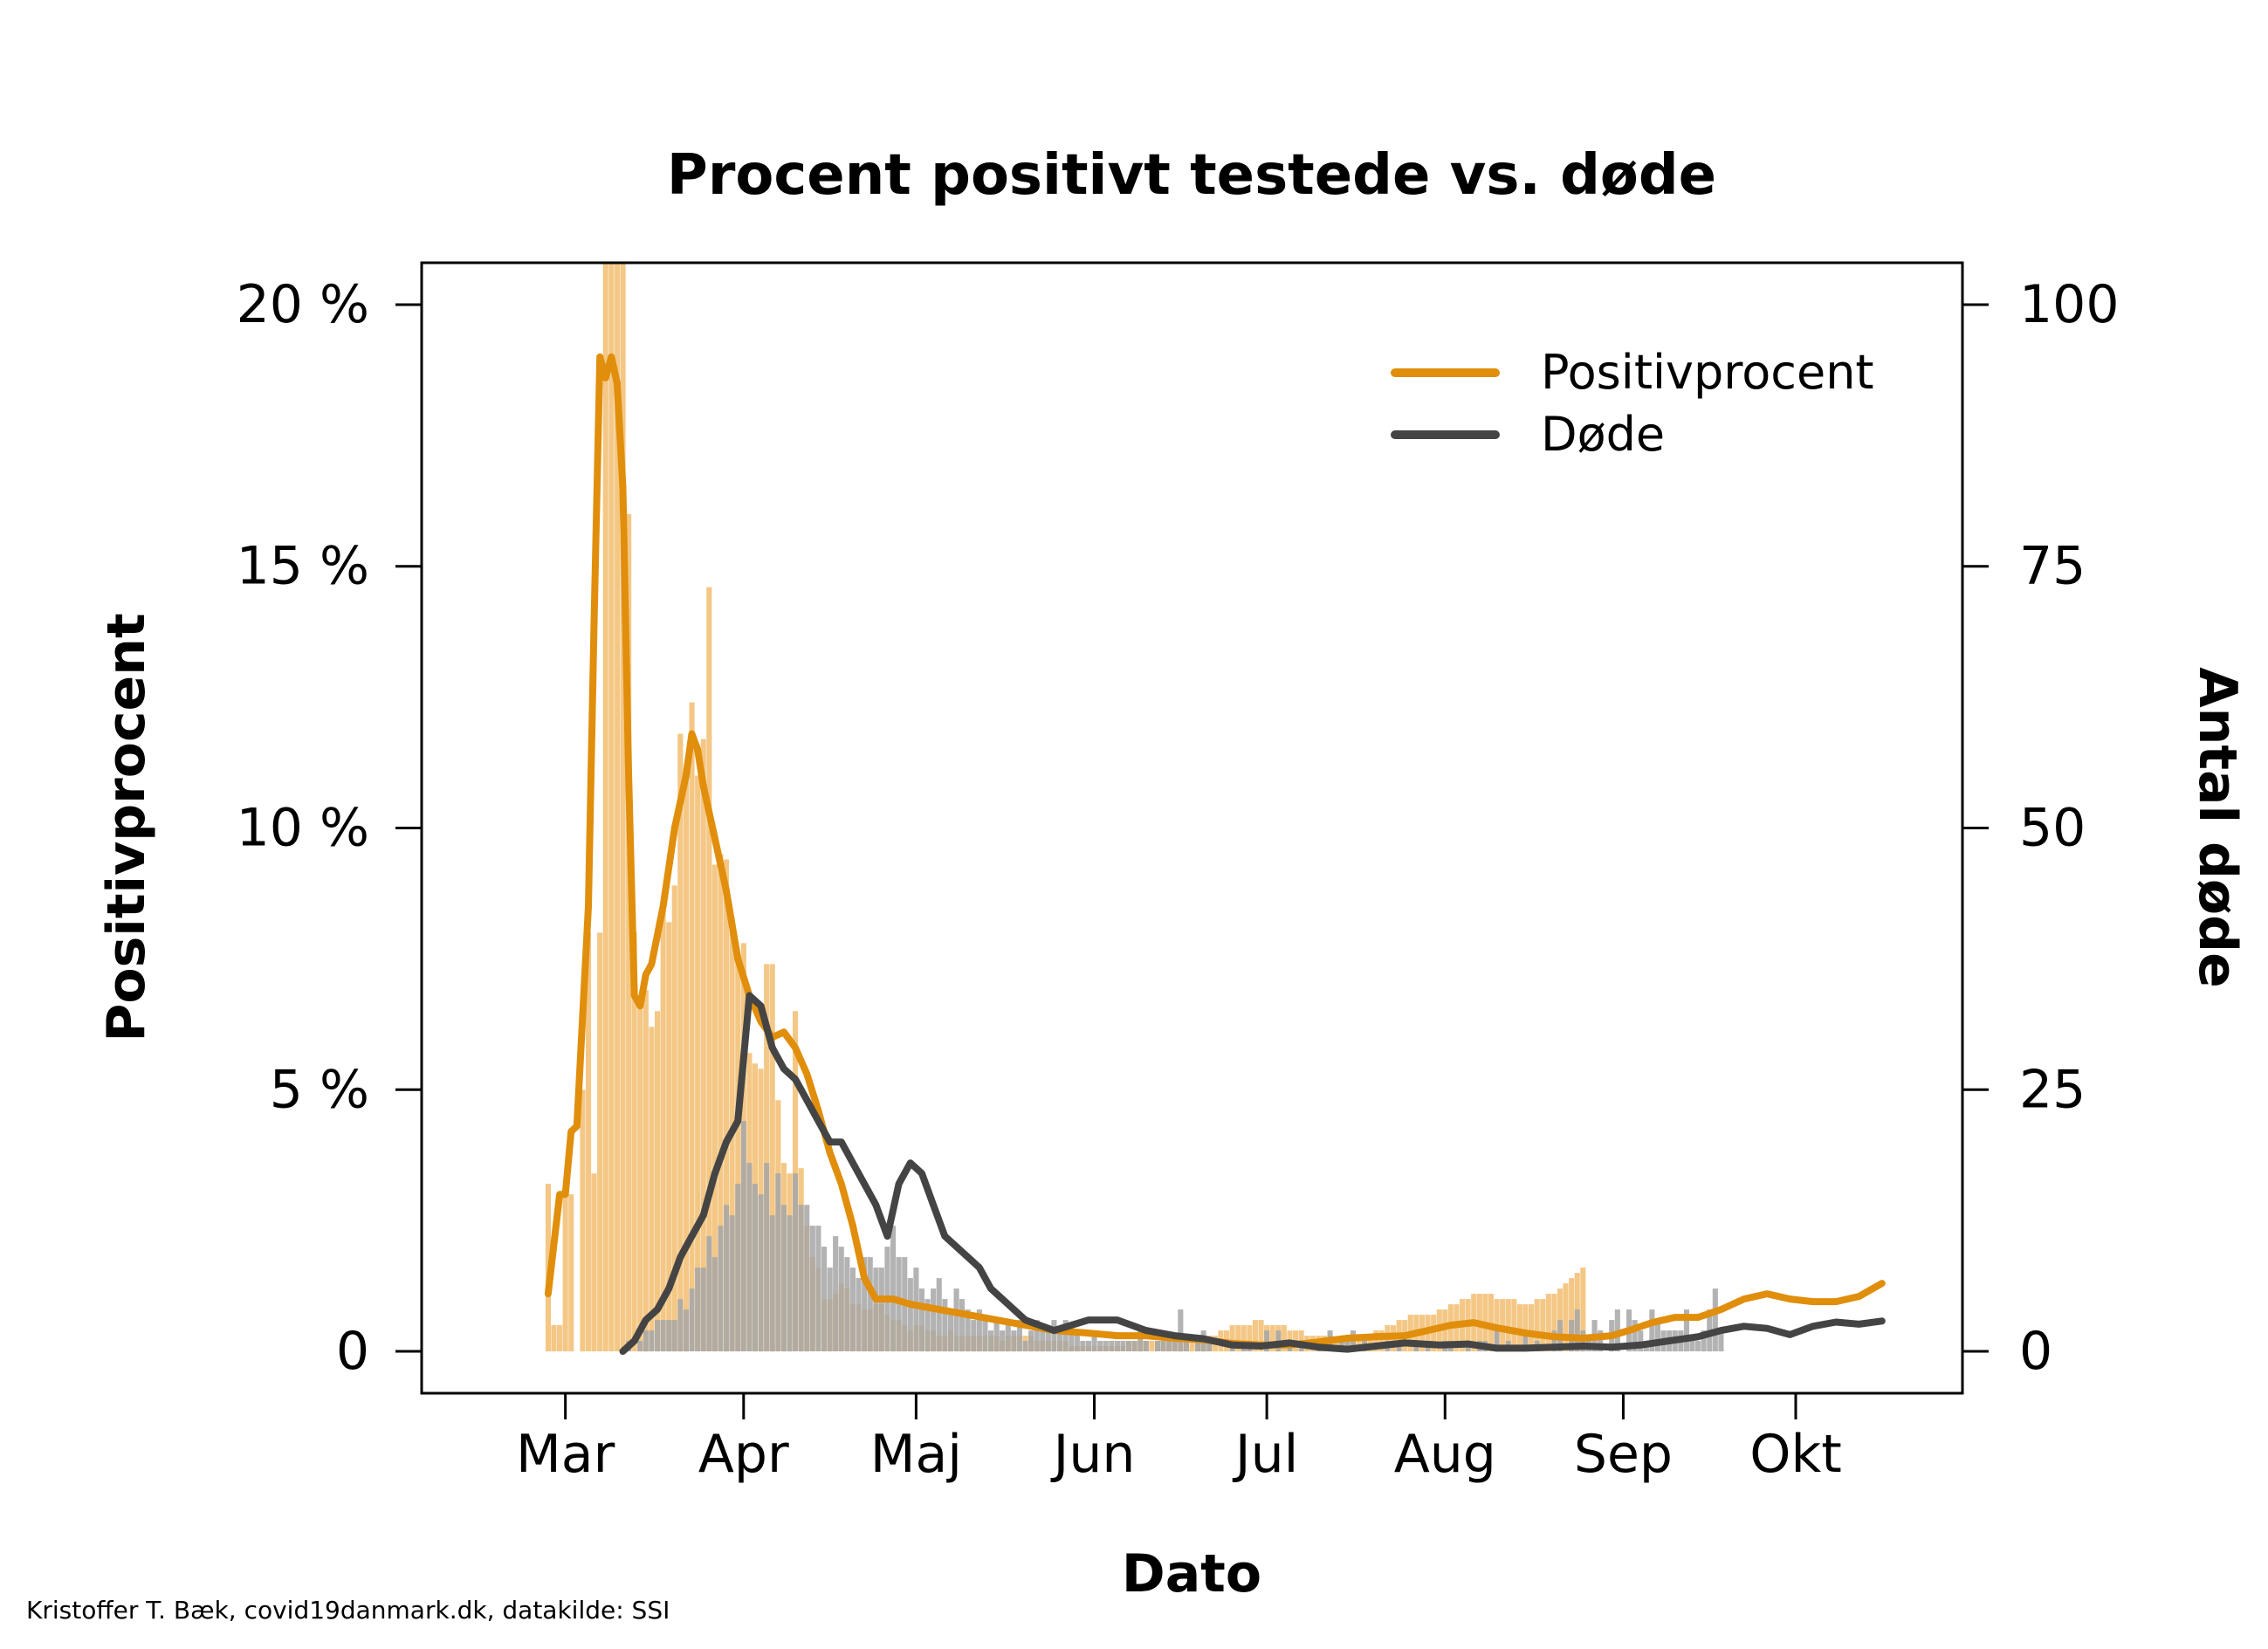  I want to click on dode-line, so click(1253, 1173).